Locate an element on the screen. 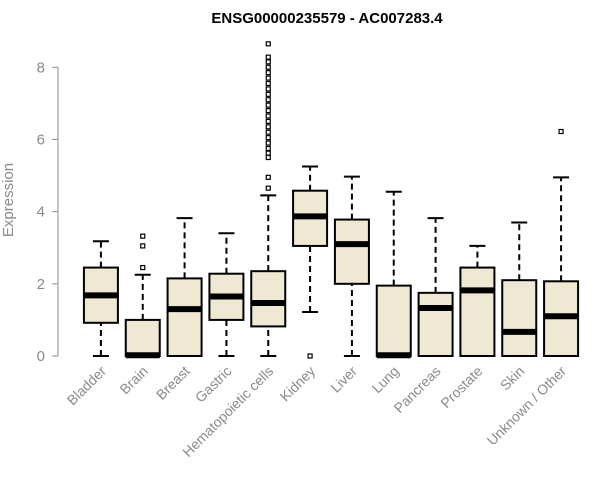 This screenshot has height=500, width=600. box-prostate is located at coordinates (477, 300).